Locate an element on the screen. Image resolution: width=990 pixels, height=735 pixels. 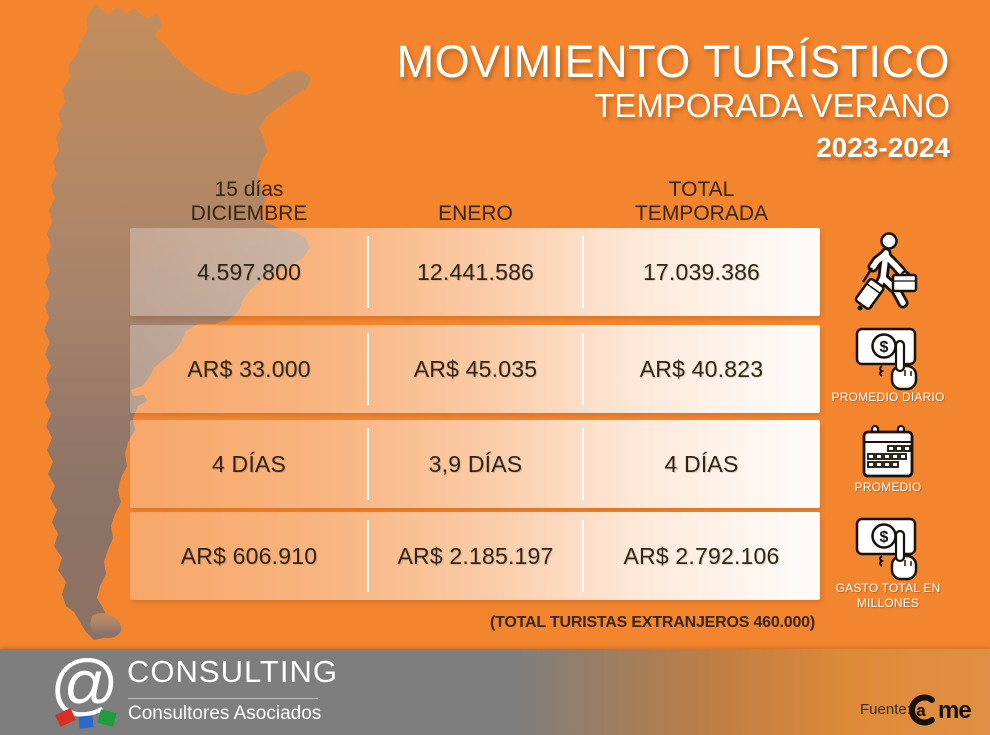
cell-value: AR$ 2.185.197 is located at coordinates (475, 555).